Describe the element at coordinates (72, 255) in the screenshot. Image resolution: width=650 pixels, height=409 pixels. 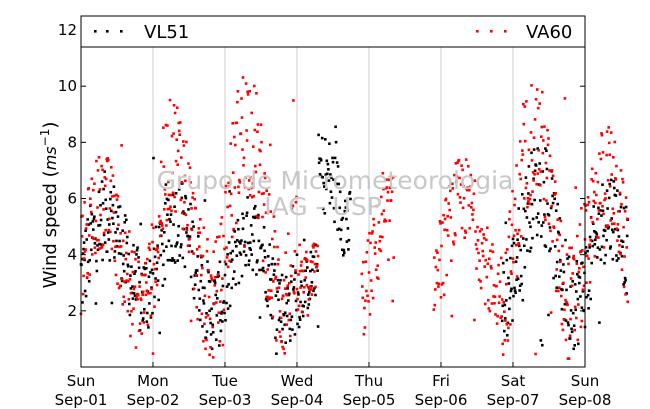
I see `y-tick-label: 4` at that location.